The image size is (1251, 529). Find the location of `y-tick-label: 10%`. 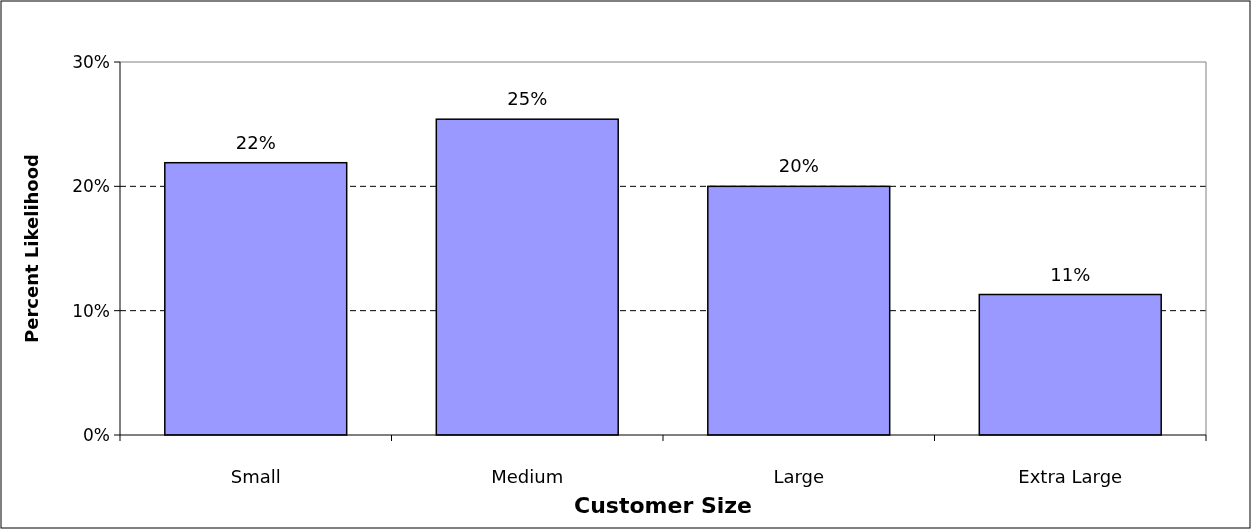

y-tick-label: 10% is located at coordinates (91, 310).